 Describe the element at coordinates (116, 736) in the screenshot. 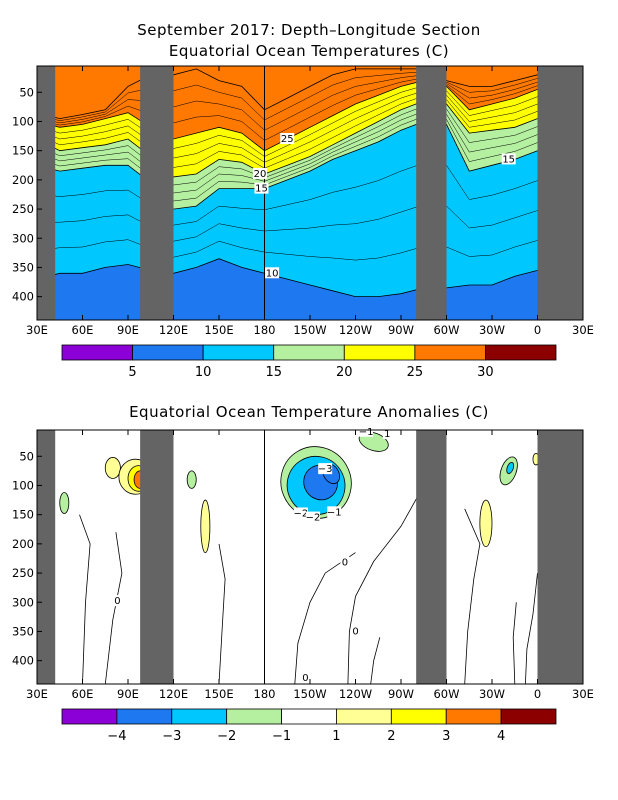

I see `anom-colorbar-label: −4` at that location.